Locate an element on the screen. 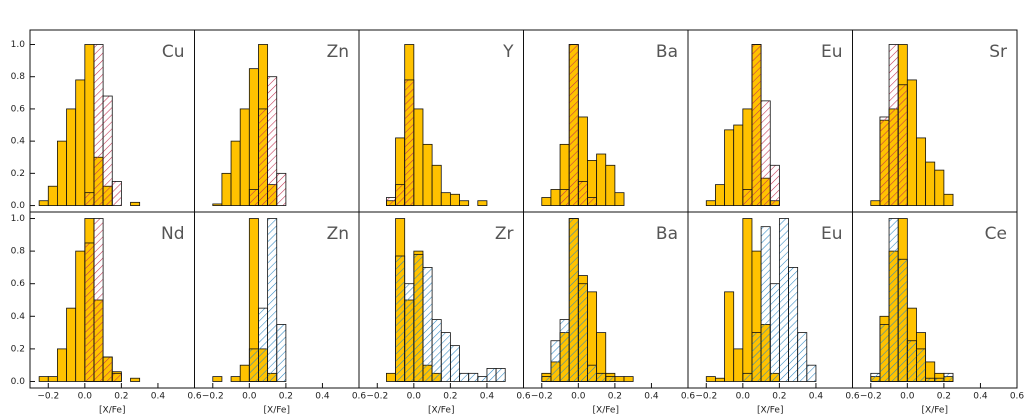 This screenshot has width=1035, height=420. panel-frame is located at coordinates (935, 300).